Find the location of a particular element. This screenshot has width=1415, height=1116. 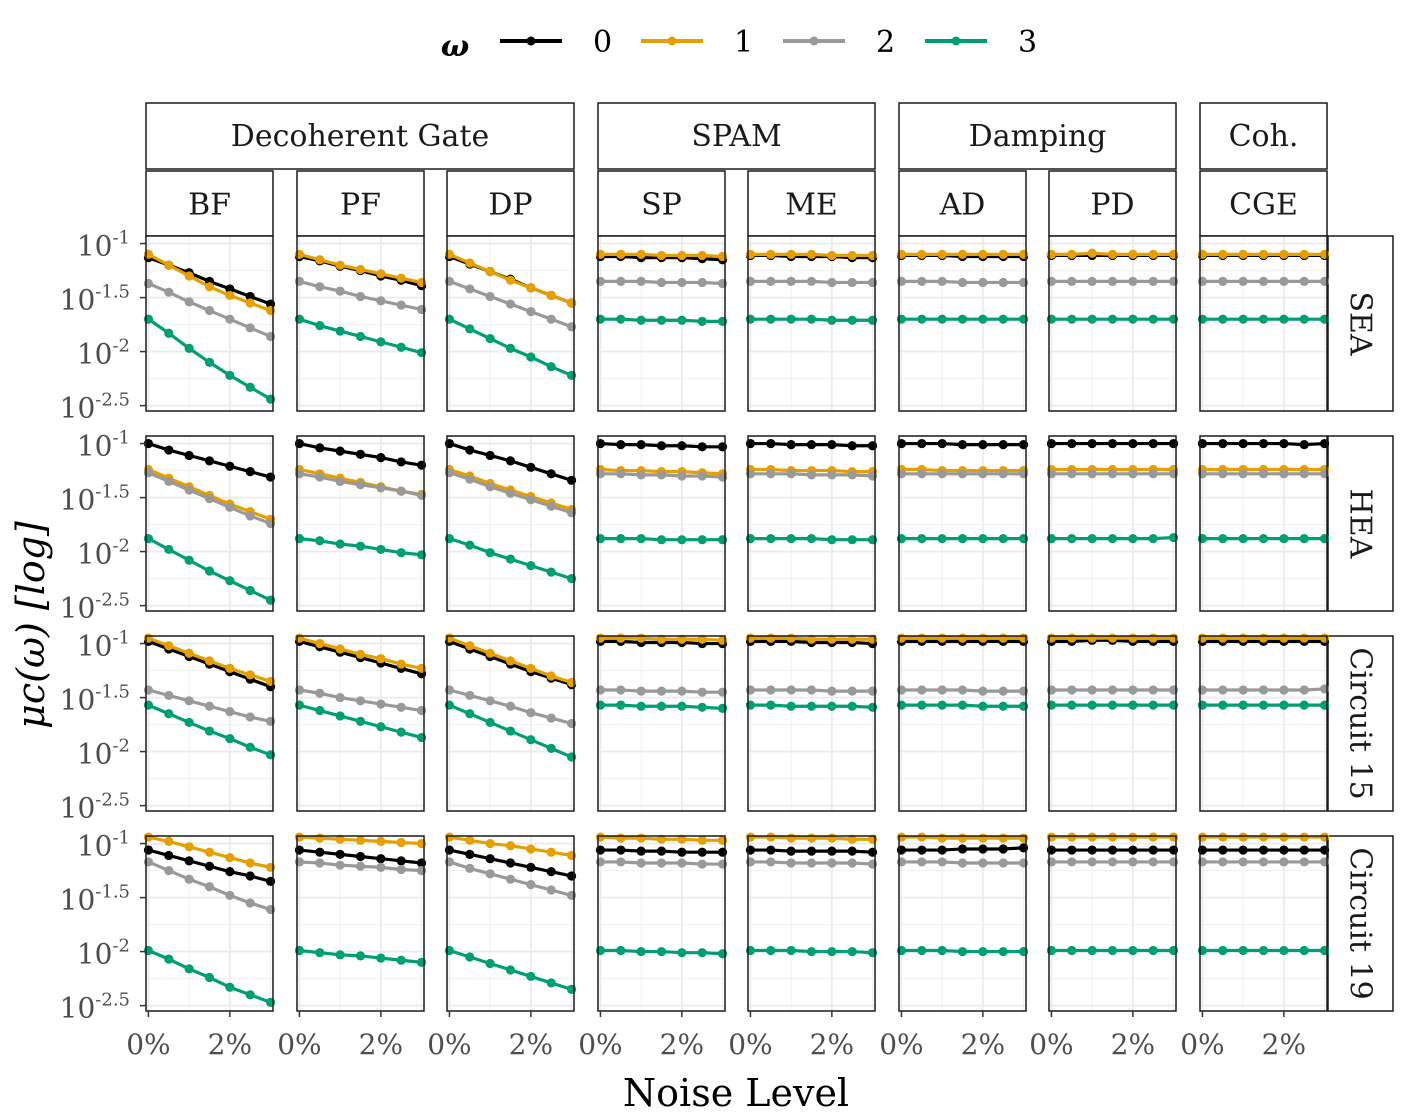

panel-sea-dp is located at coordinates (510, 323).